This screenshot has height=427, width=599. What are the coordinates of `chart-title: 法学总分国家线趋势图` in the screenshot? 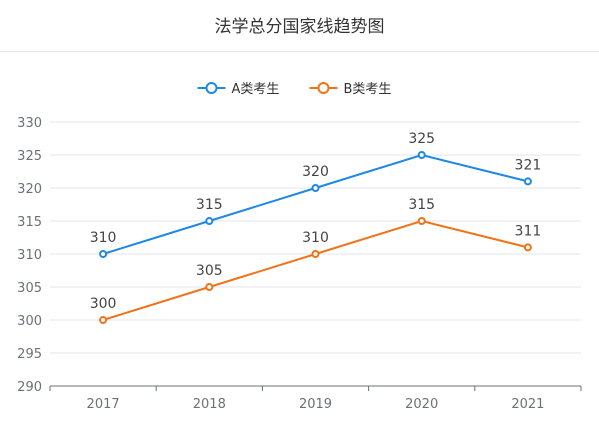 It's located at (299, 27).